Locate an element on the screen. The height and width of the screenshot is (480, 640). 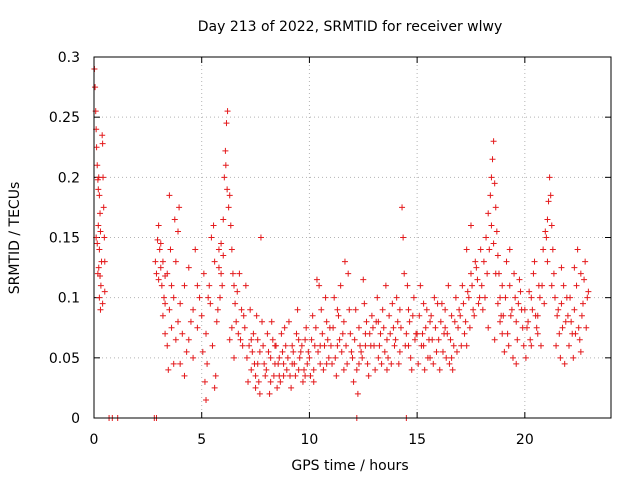
x-tick-label: 5 is located at coordinates (201, 440).